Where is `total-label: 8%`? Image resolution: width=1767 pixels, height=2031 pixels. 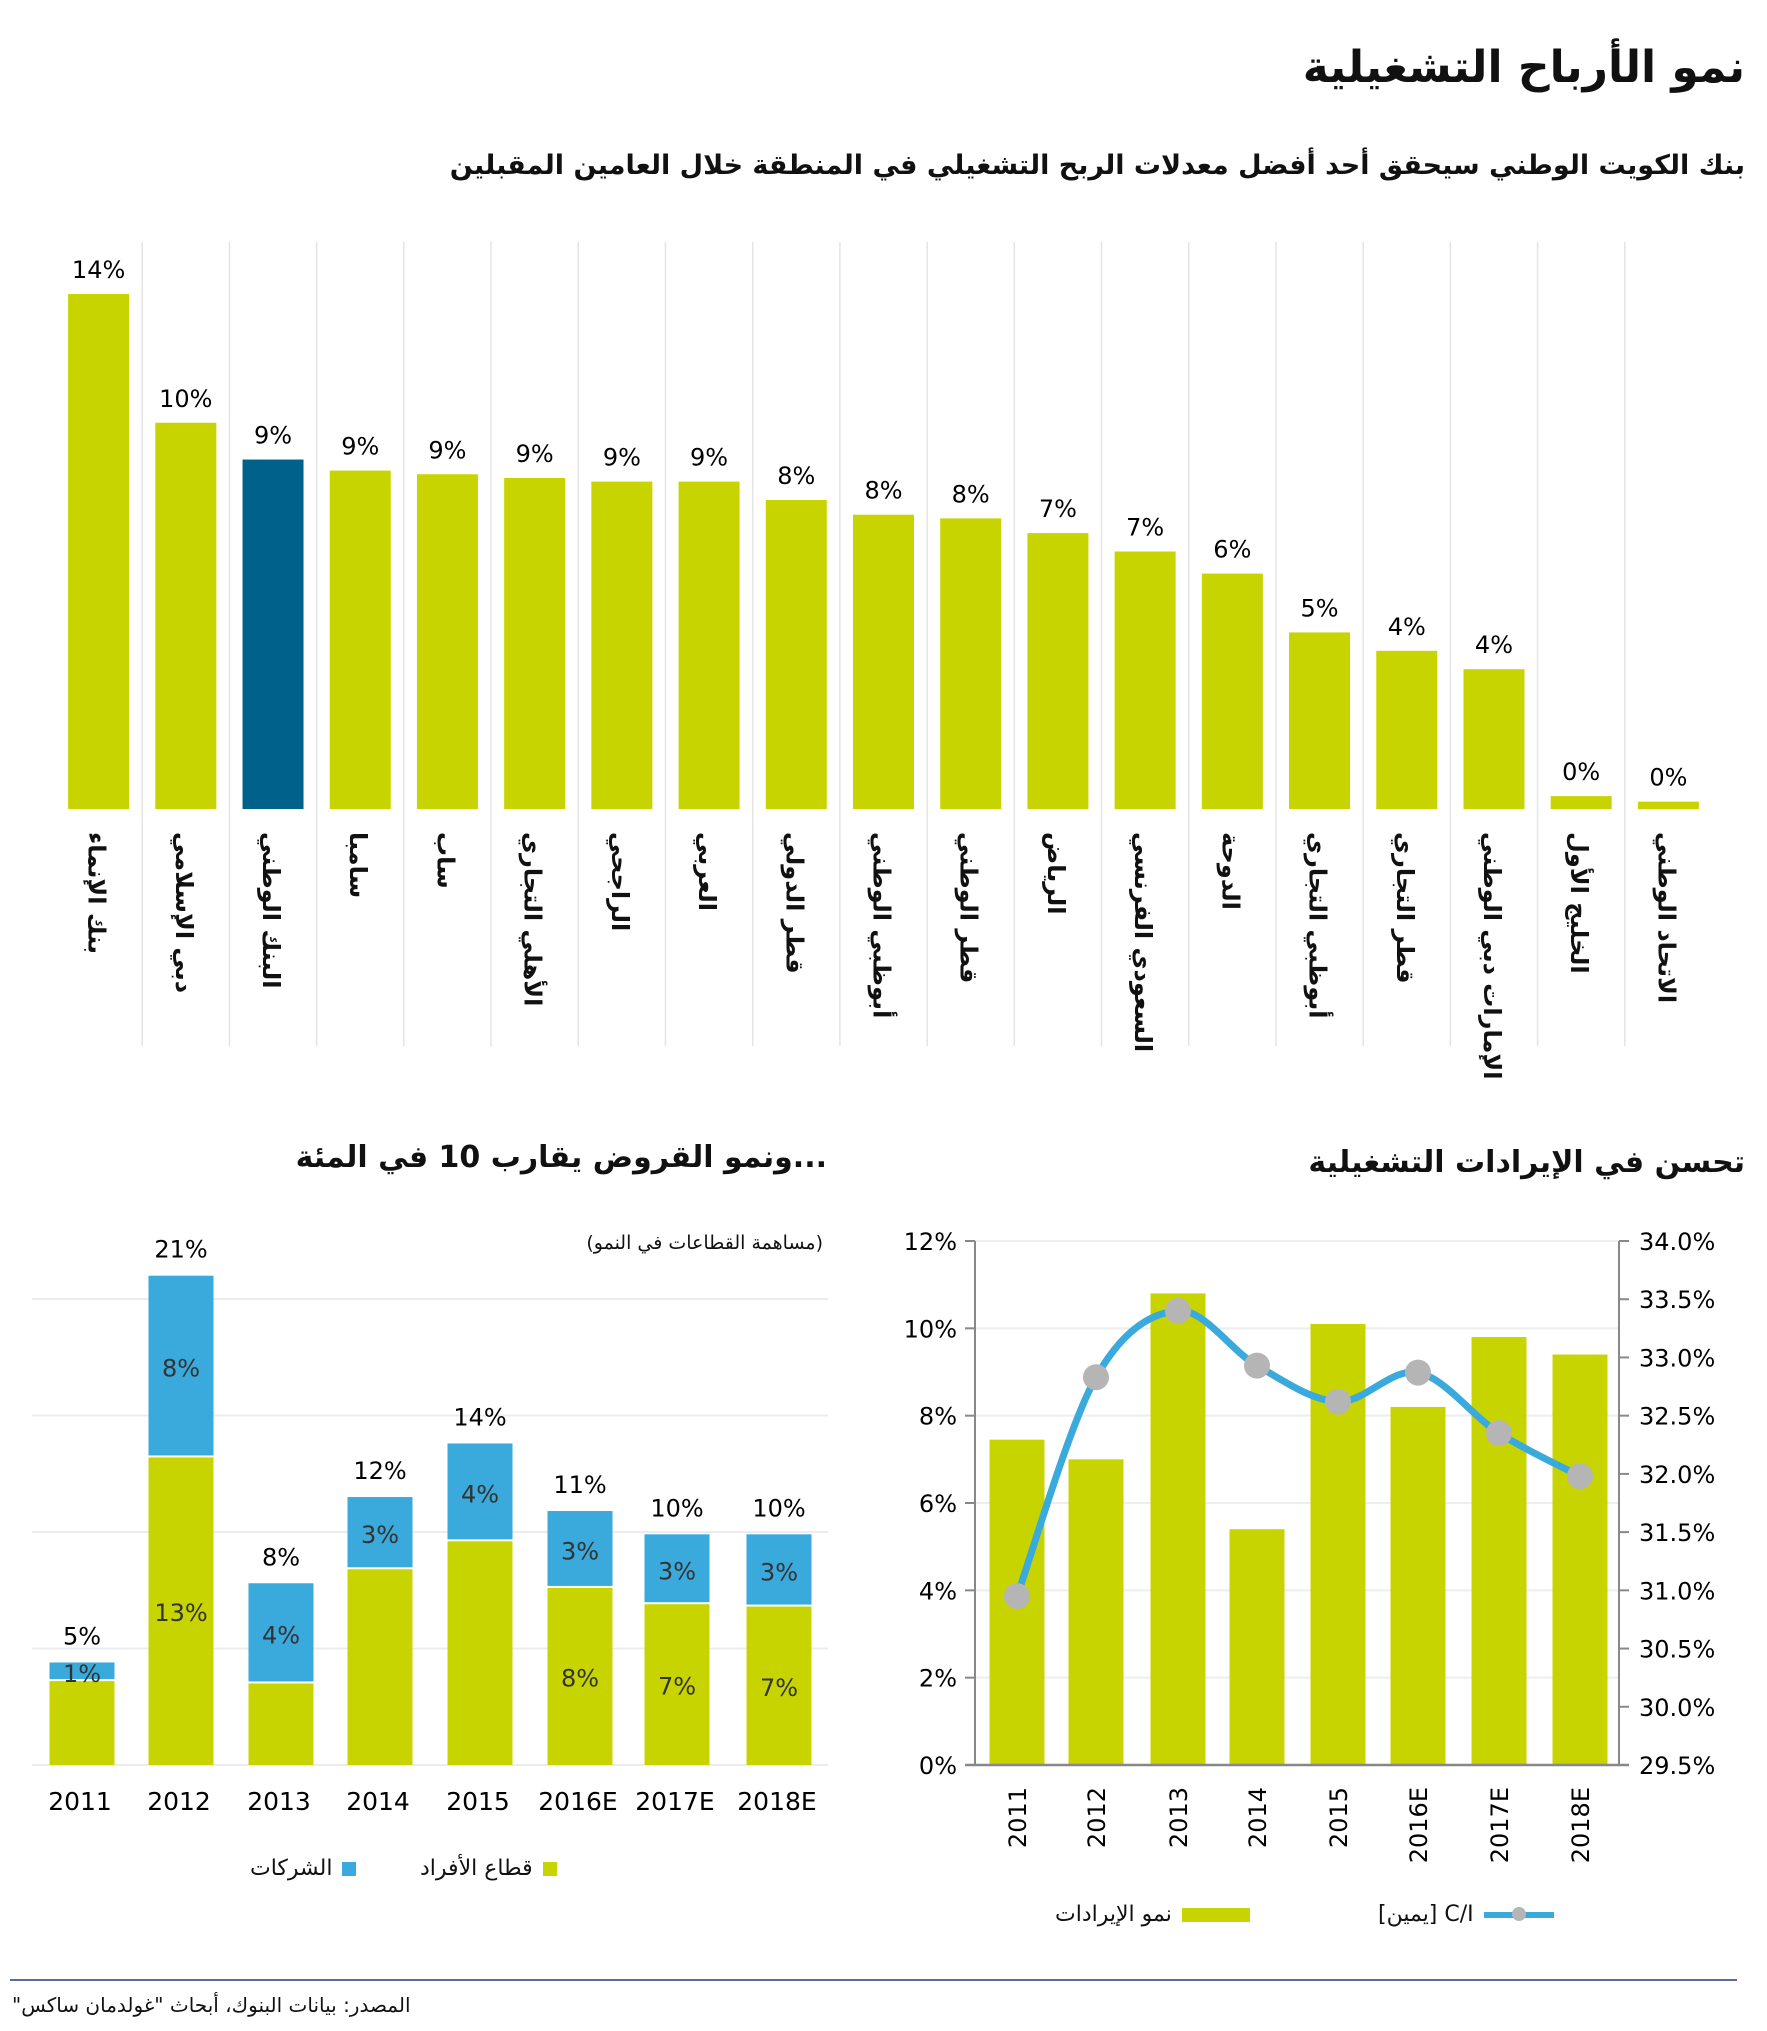 total-label: 8% is located at coordinates (281, 1557).